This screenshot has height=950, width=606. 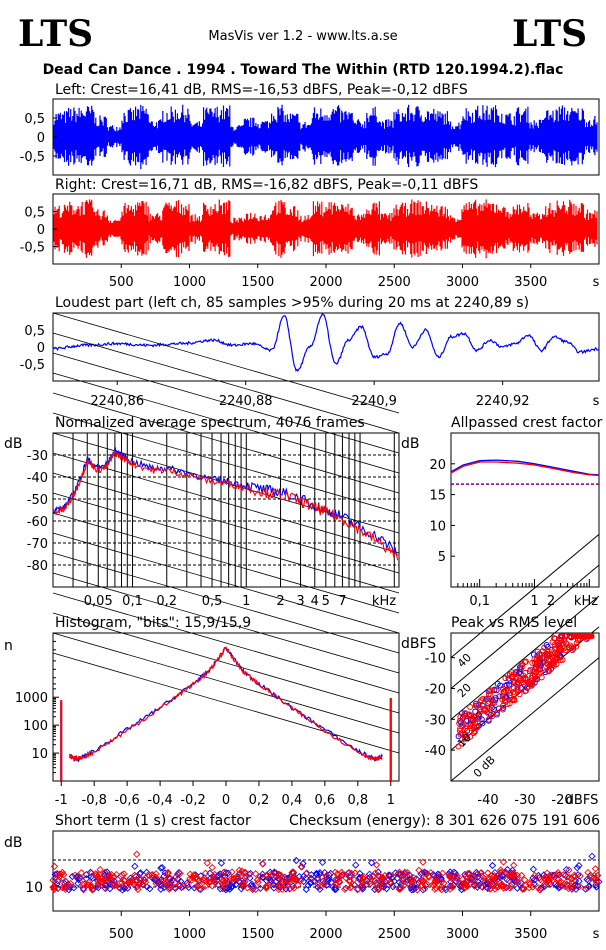 What do you see at coordinates (524, 800) in the screenshot?
I see `peak-rms-xtick: -30` at bounding box center [524, 800].